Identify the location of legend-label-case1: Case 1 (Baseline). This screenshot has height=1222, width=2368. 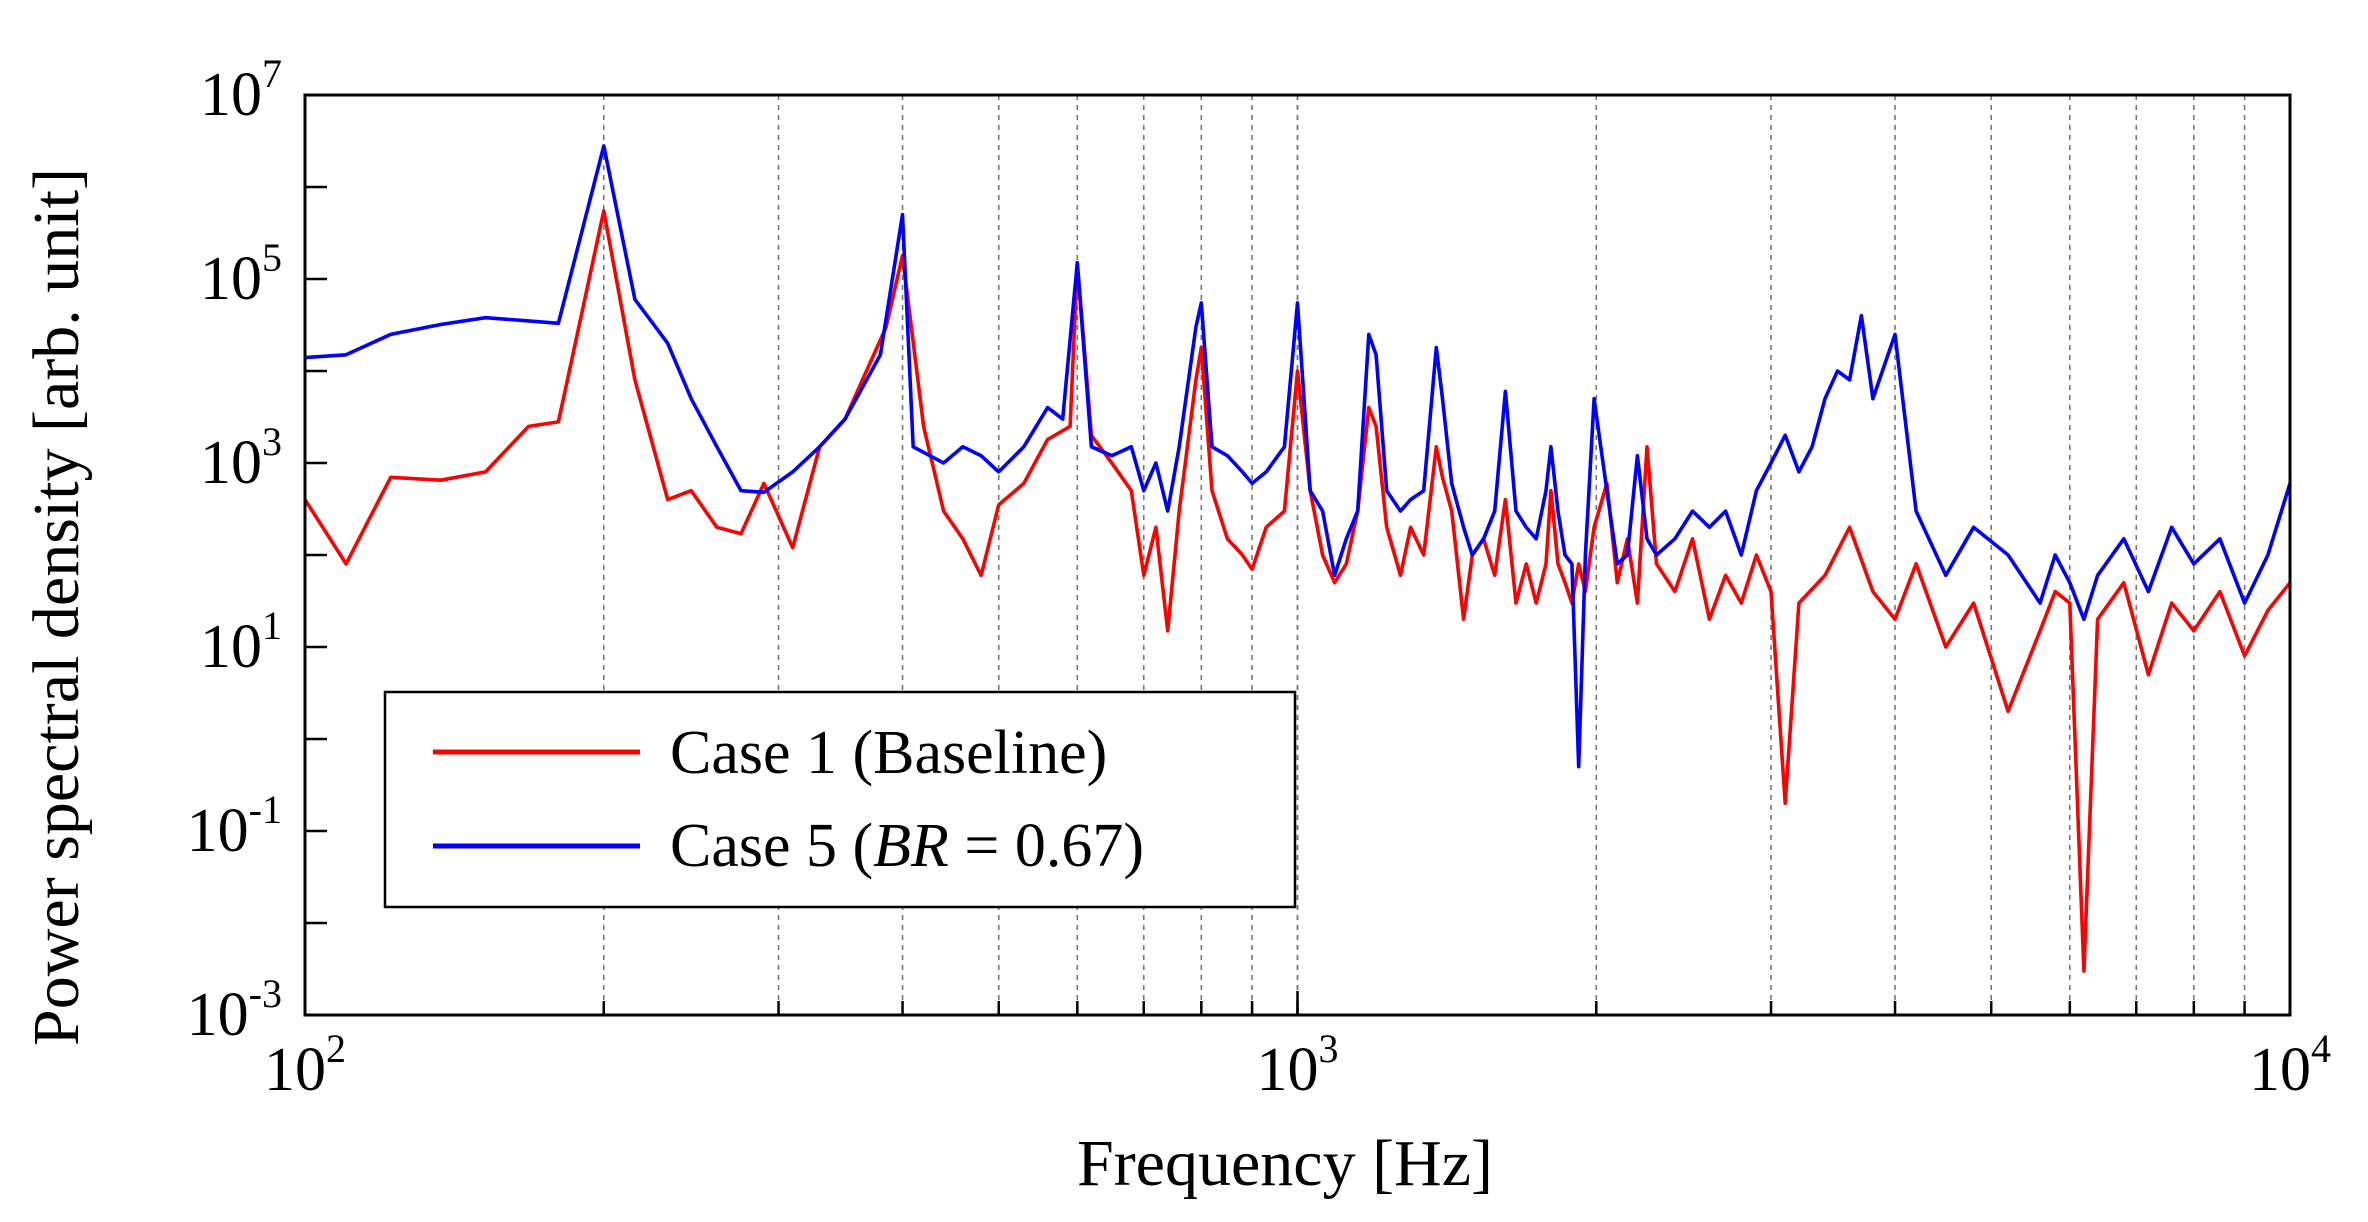
(888, 753).